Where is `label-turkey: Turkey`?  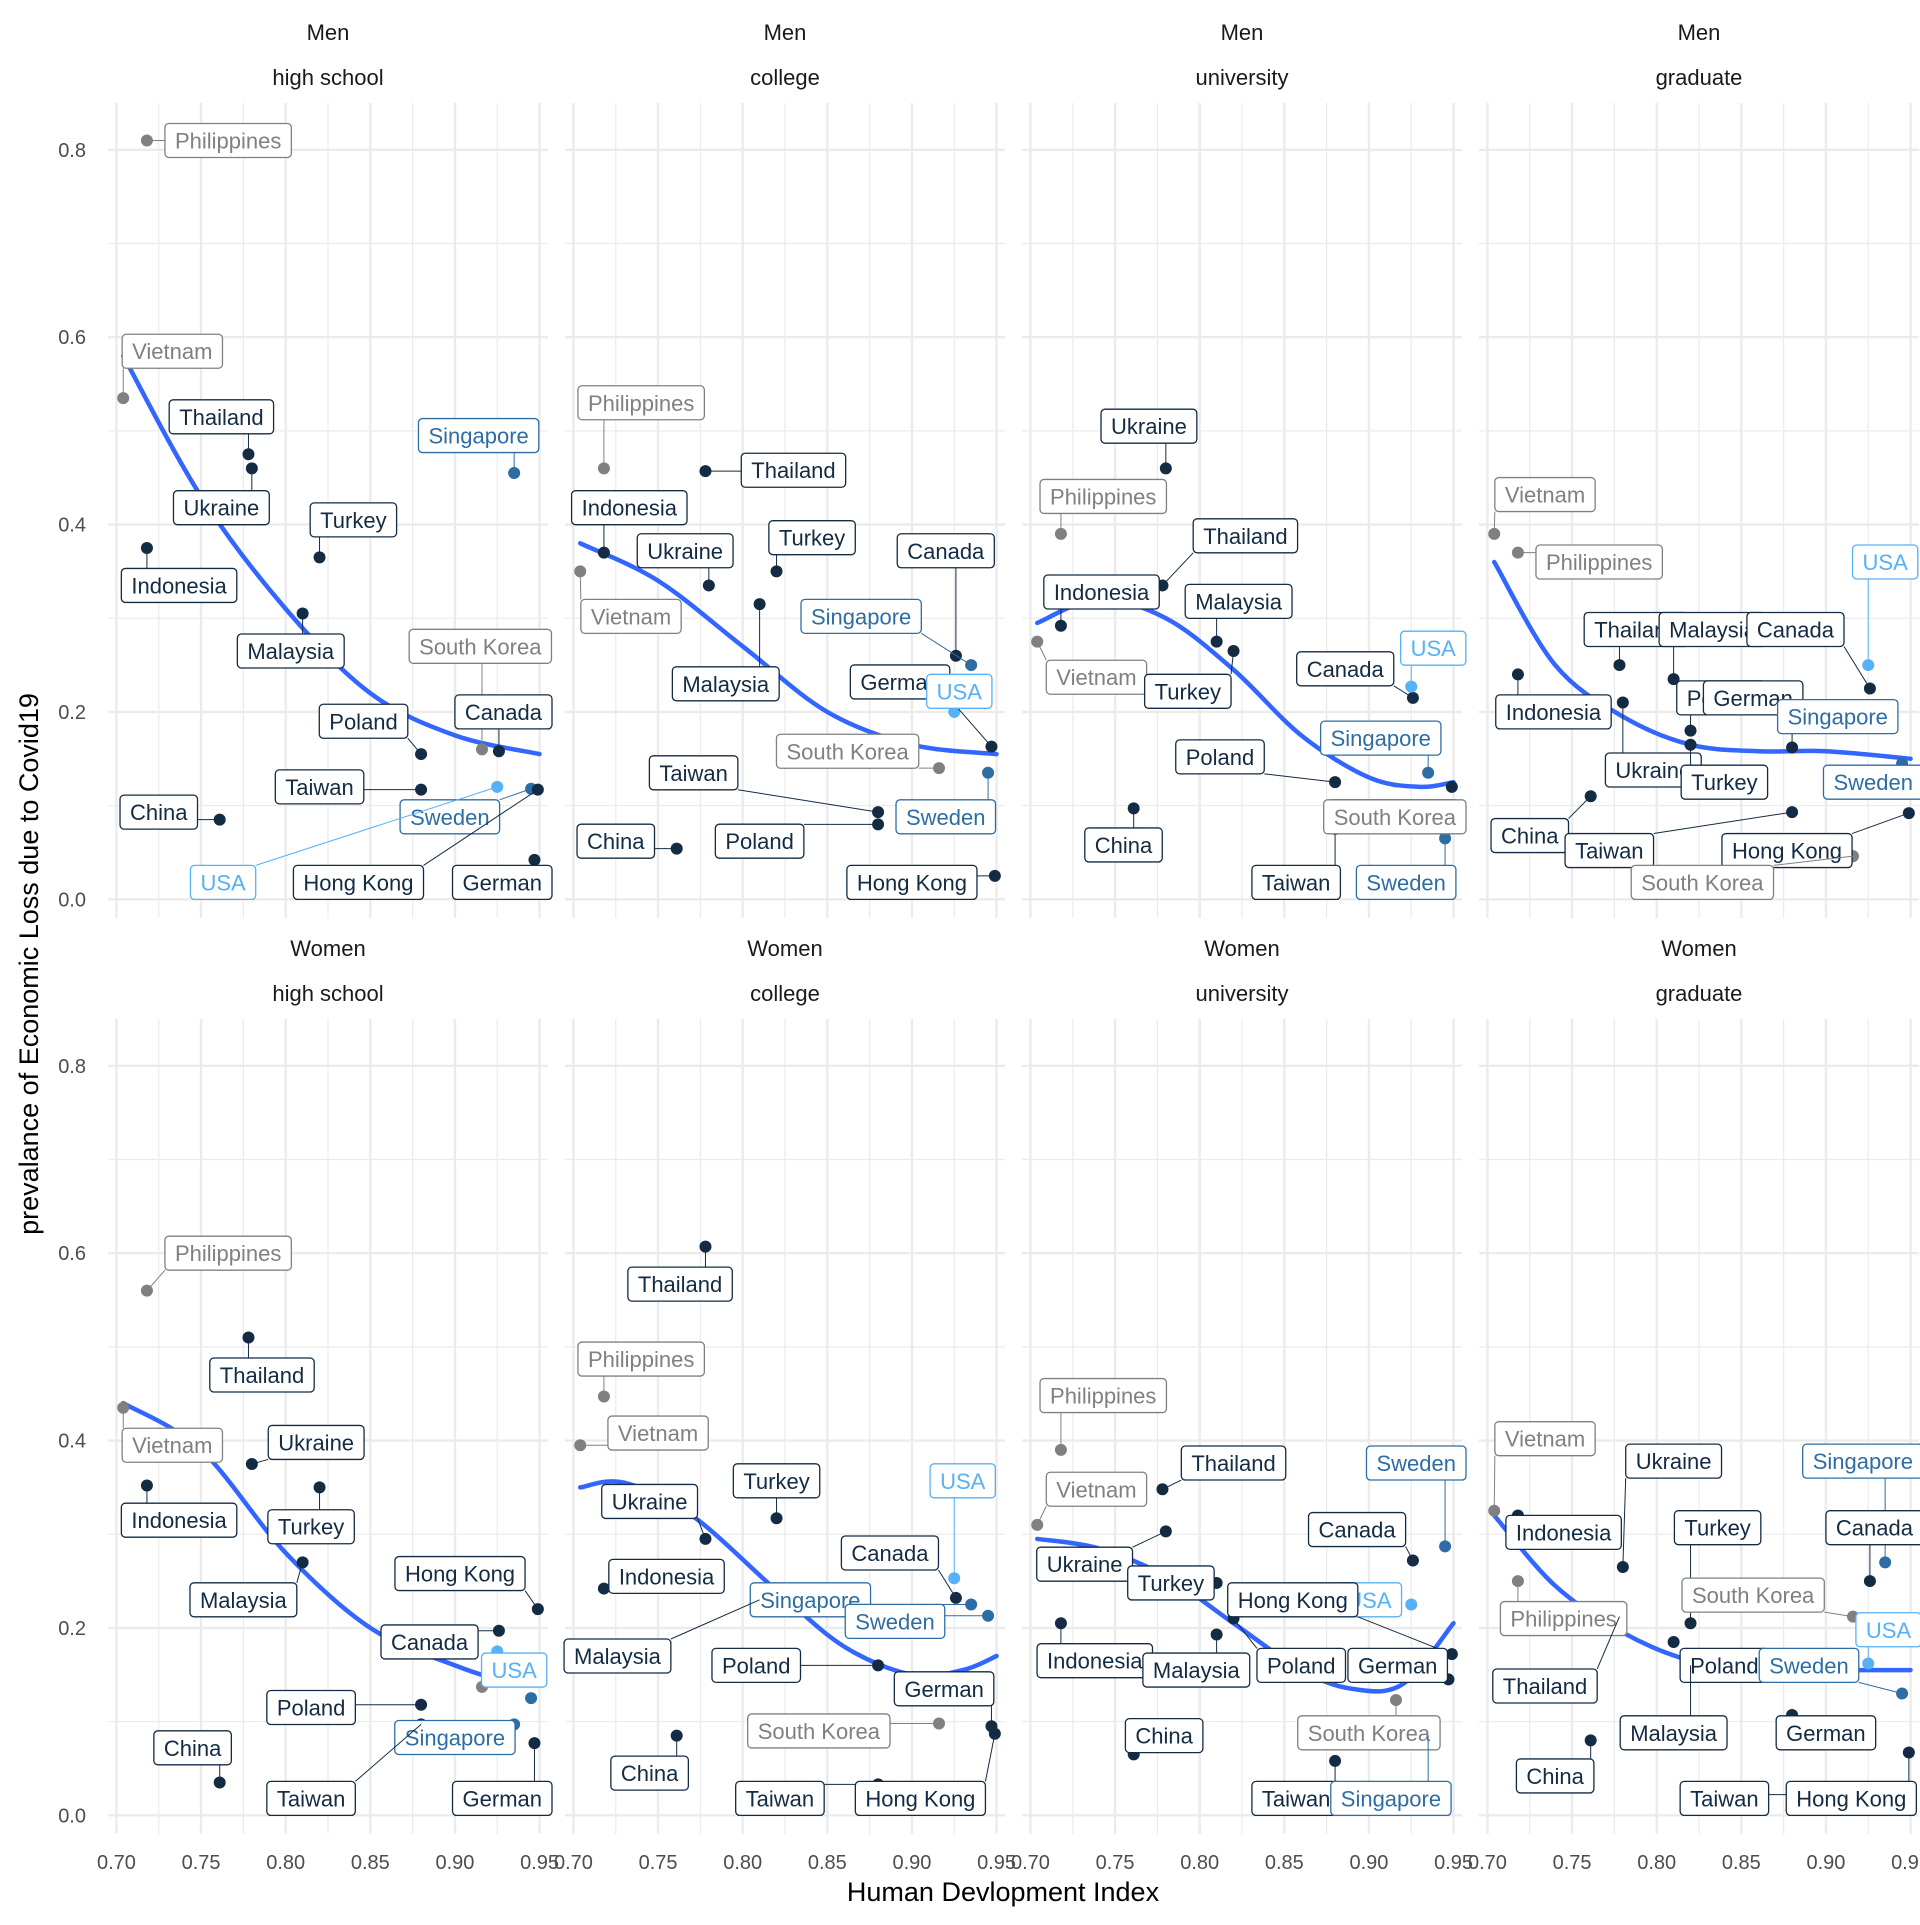
label-turkey: Turkey is located at coordinates (776, 1481).